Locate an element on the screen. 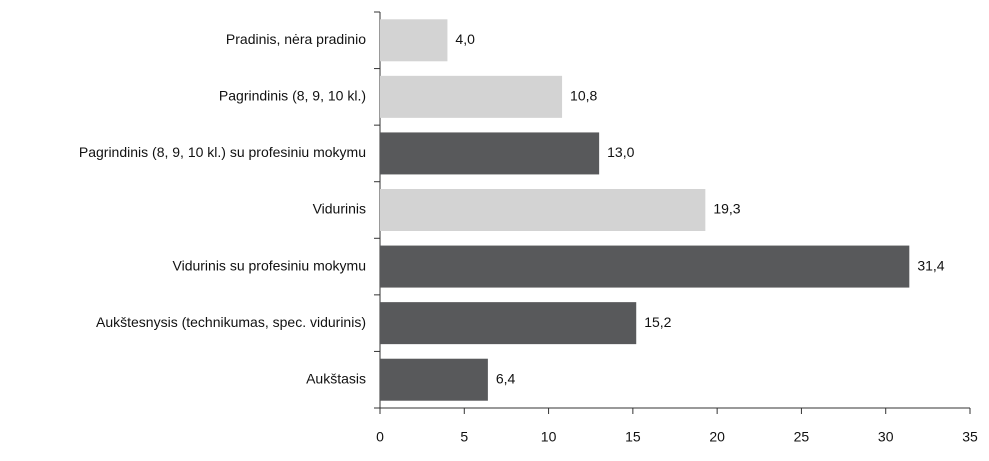 This screenshot has width=989, height=461. y-tick-label: Pagrindinis (8, 9, 10 kl.) is located at coordinates (292, 96).